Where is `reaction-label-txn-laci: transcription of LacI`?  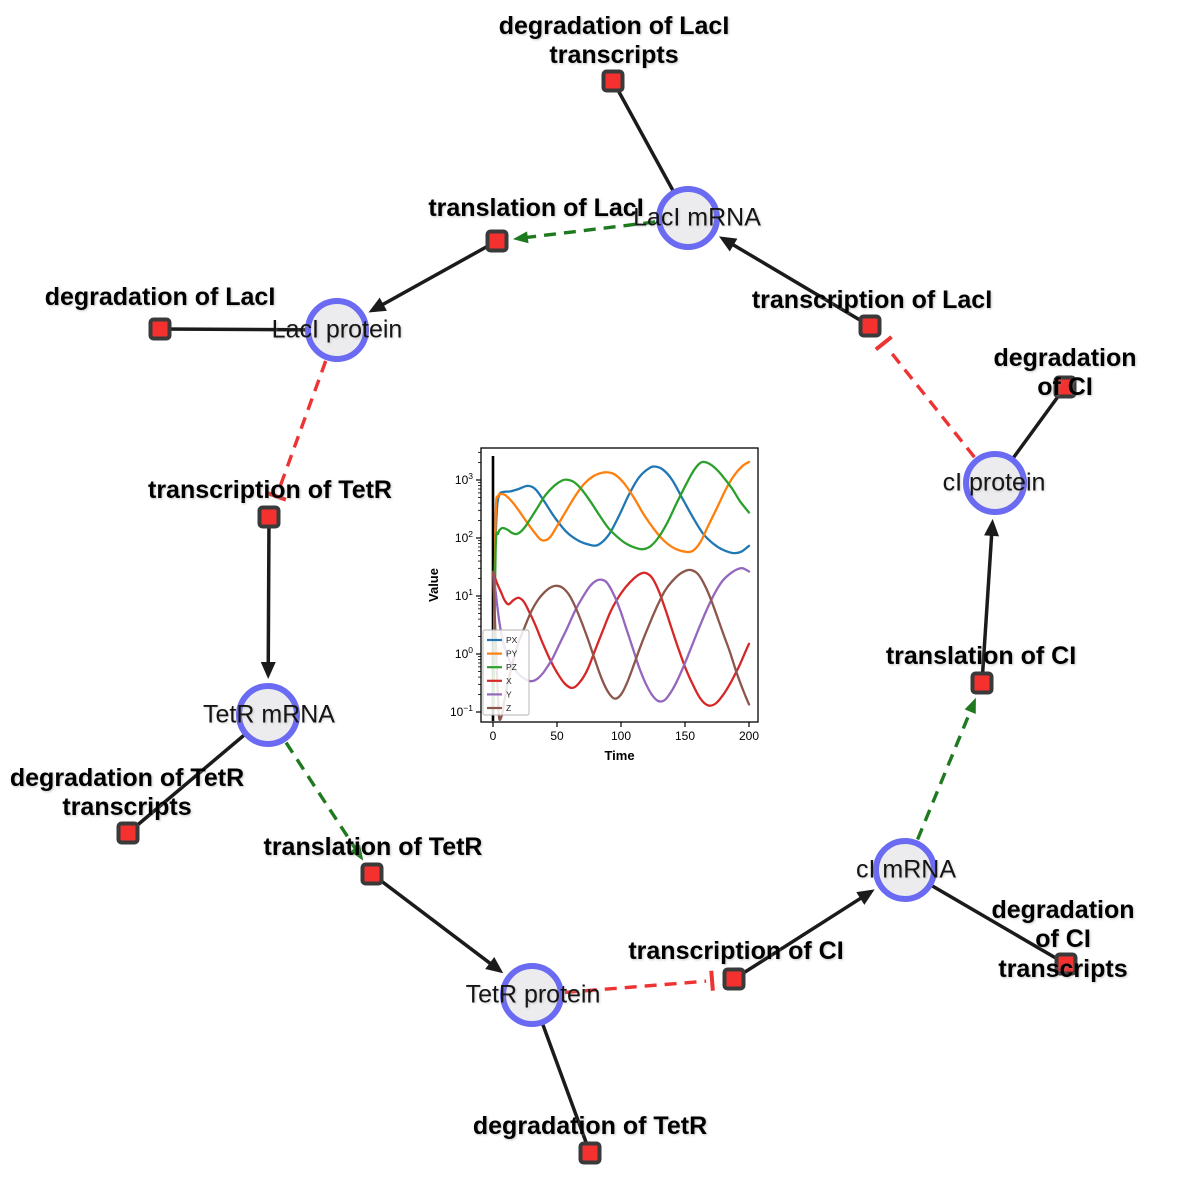 reaction-label-txn-laci: transcription of LacI is located at coordinates (872, 300).